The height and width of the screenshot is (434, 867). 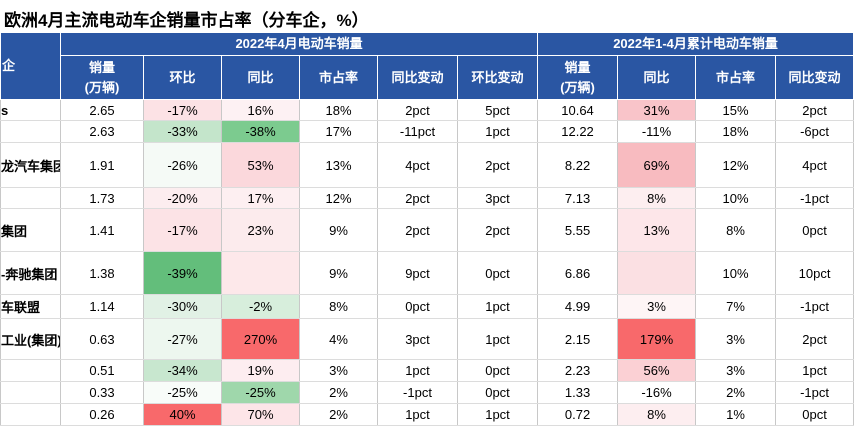 What do you see at coordinates (182, 339) in the screenshot?
I see `data-cell: -27%` at bounding box center [182, 339].